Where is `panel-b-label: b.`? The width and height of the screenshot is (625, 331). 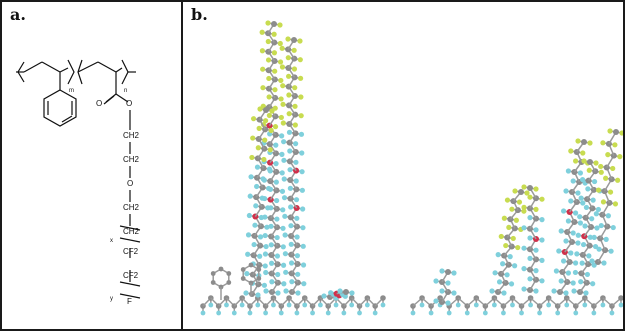 panel-b-label: b. is located at coordinates (199, 14).